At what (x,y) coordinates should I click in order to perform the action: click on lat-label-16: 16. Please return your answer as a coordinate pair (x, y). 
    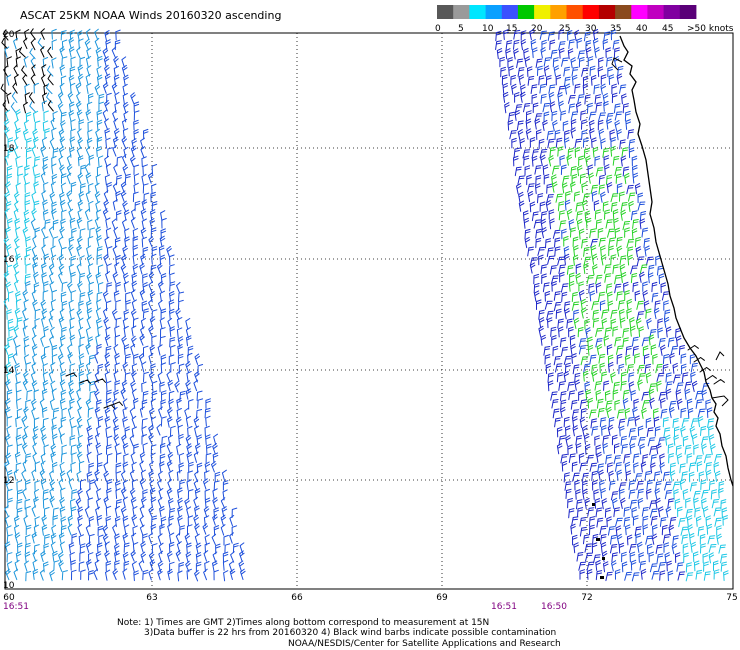
    Looking at the image, I should click on (9, 260).